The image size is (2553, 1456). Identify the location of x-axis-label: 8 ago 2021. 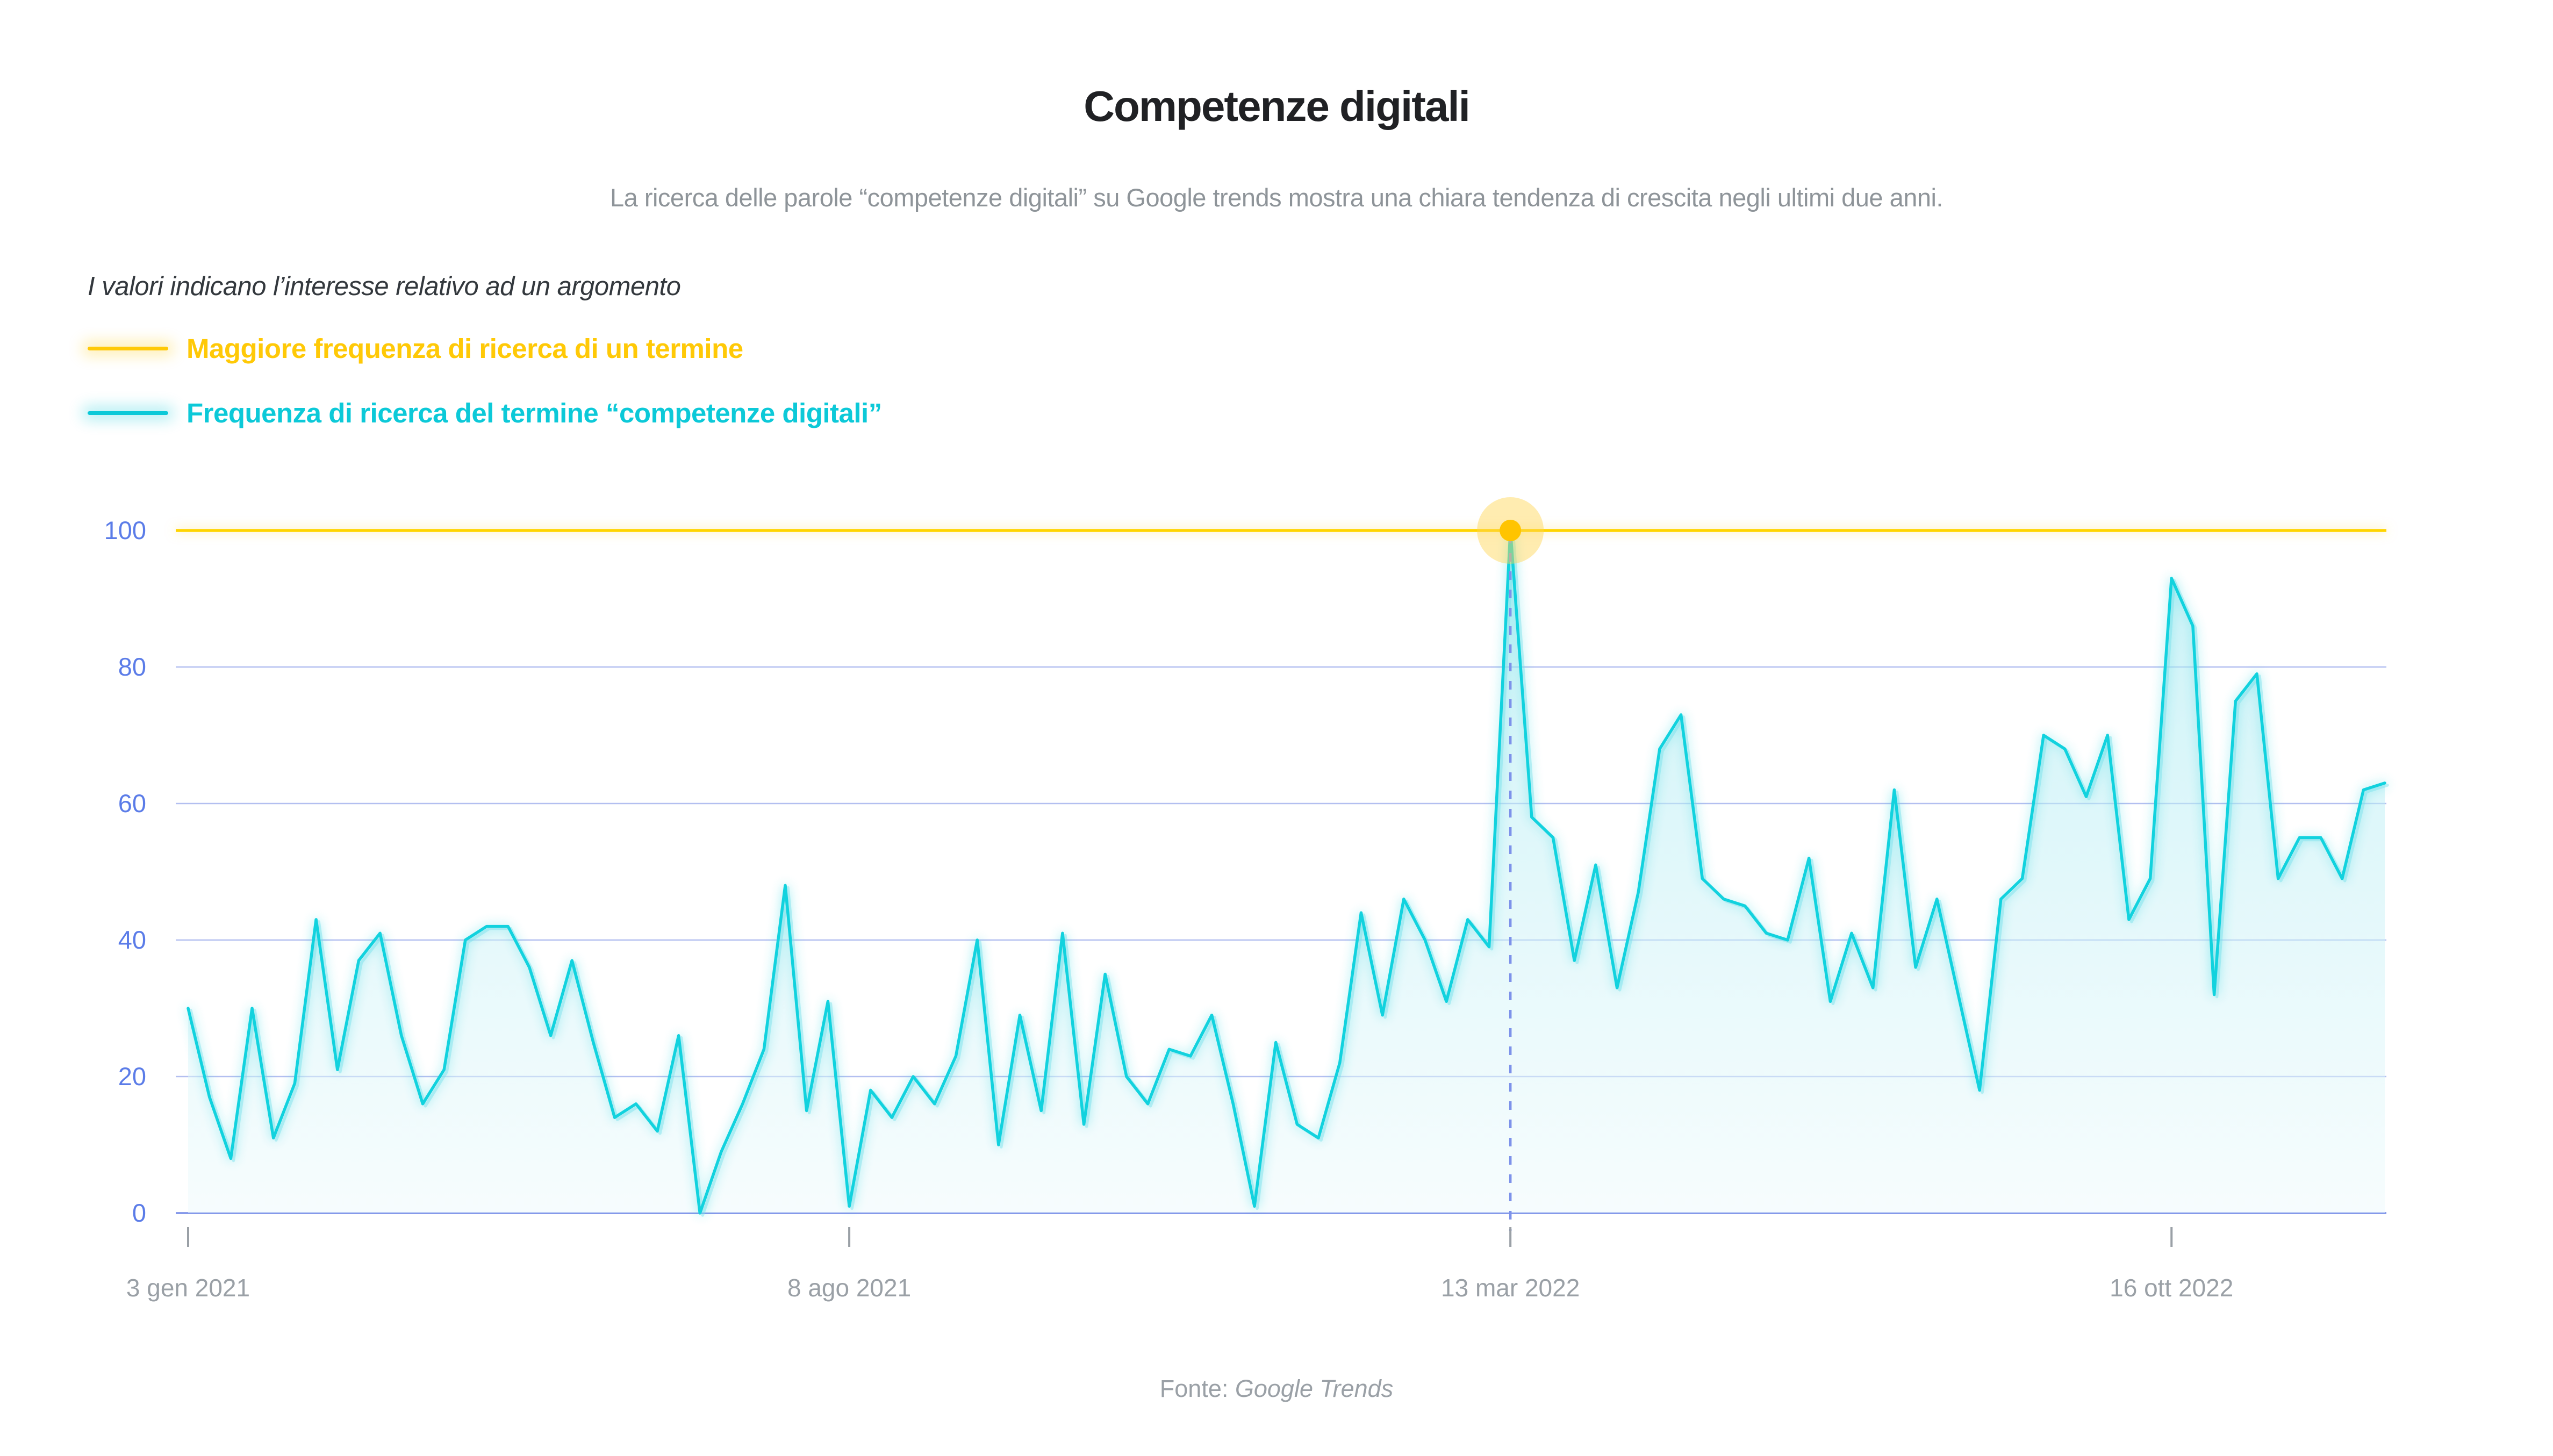
(849, 1288).